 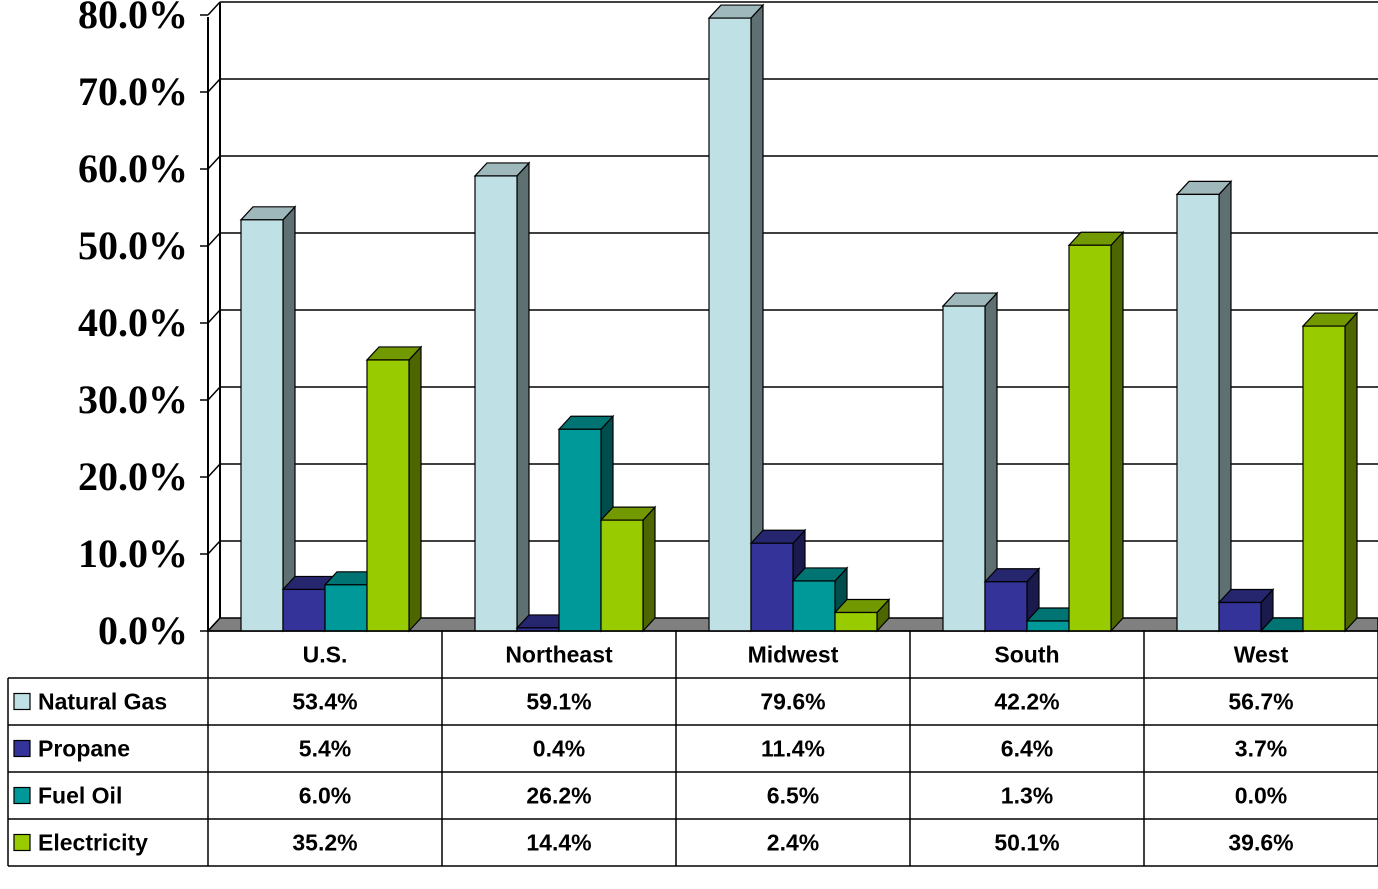 I want to click on data-label: 2.4%, so click(x=793, y=843).